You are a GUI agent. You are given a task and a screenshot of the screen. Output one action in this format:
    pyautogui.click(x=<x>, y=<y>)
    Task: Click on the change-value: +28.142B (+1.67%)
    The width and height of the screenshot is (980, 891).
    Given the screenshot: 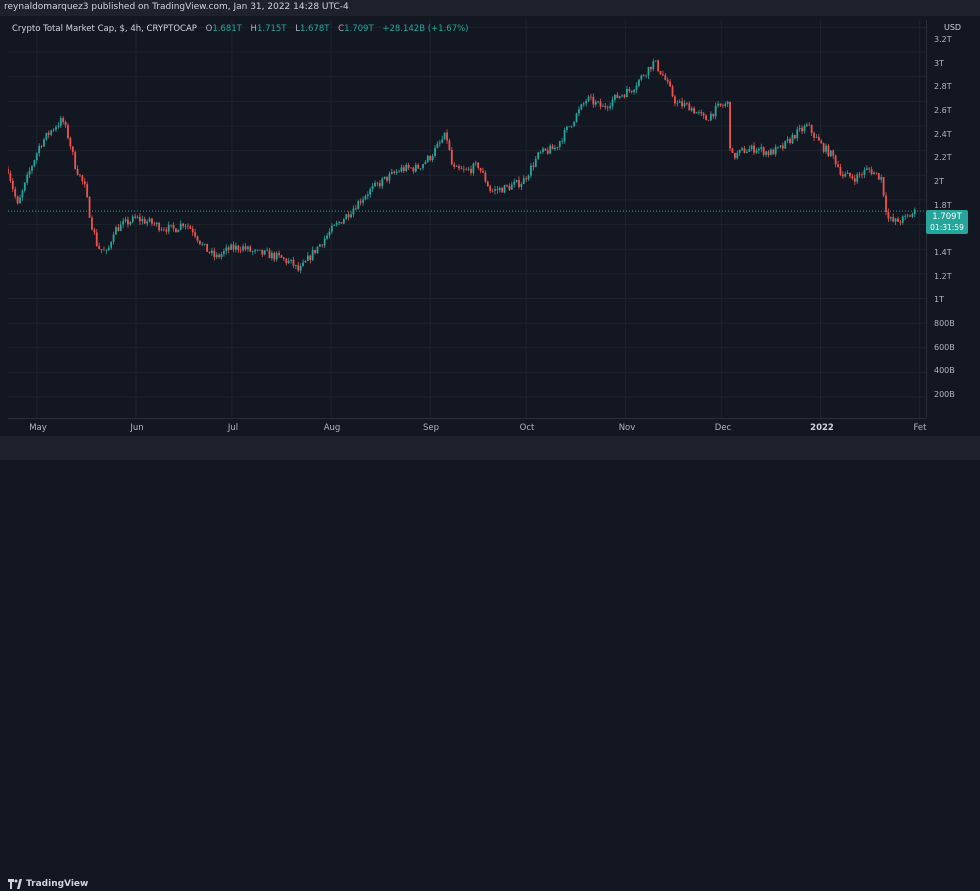 What is the action you would take?
    pyautogui.click(x=425, y=29)
    